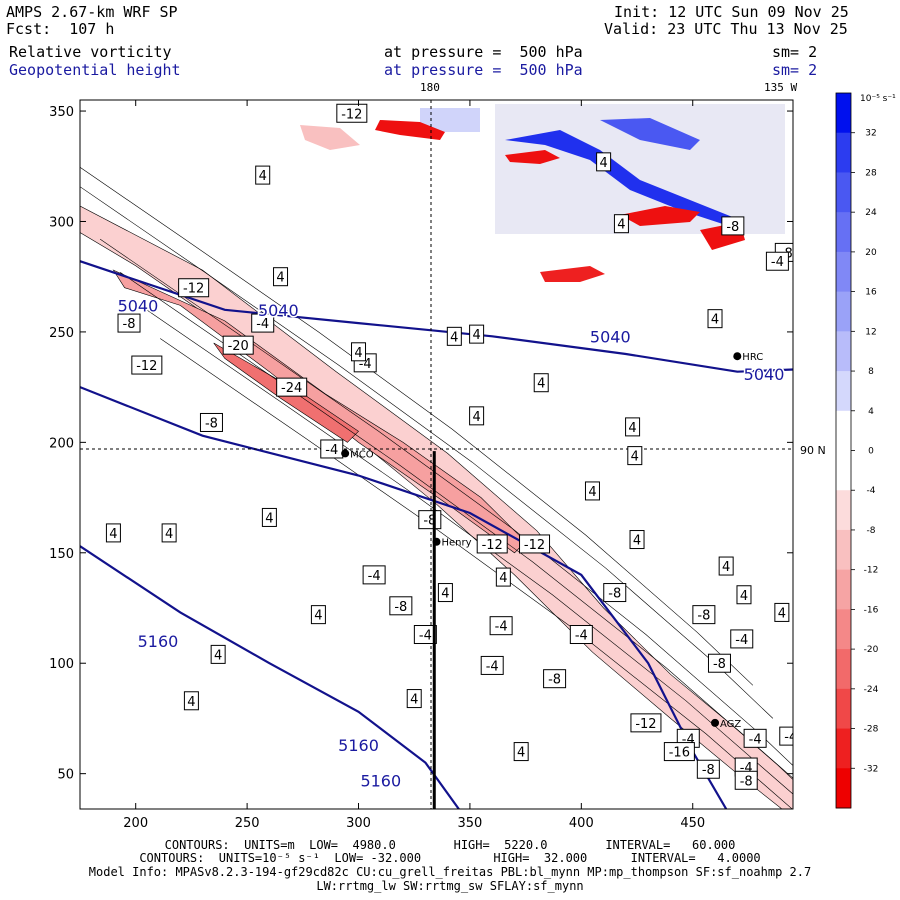 The image size is (900, 900). What do you see at coordinates (731, 12) in the screenshot?
I see `init-time: Init: 12 UTC Sun 09 Nov 25` at bounding box center [731, 12].